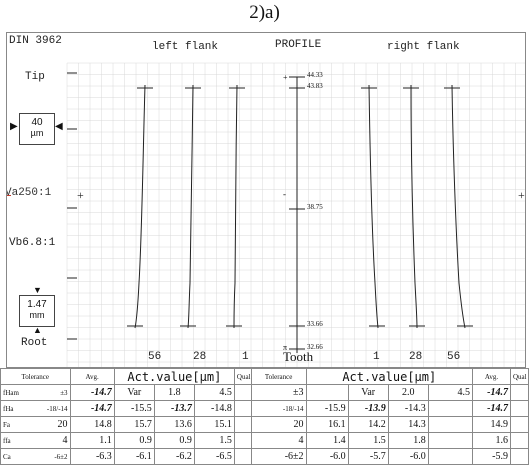 Image resolution: width=529 pixels, height=465 pixels. What do you see at coordinates (37, 133) in the screenshot?
I see `scale-top-unit: µm` at bounding box center [37, 133].